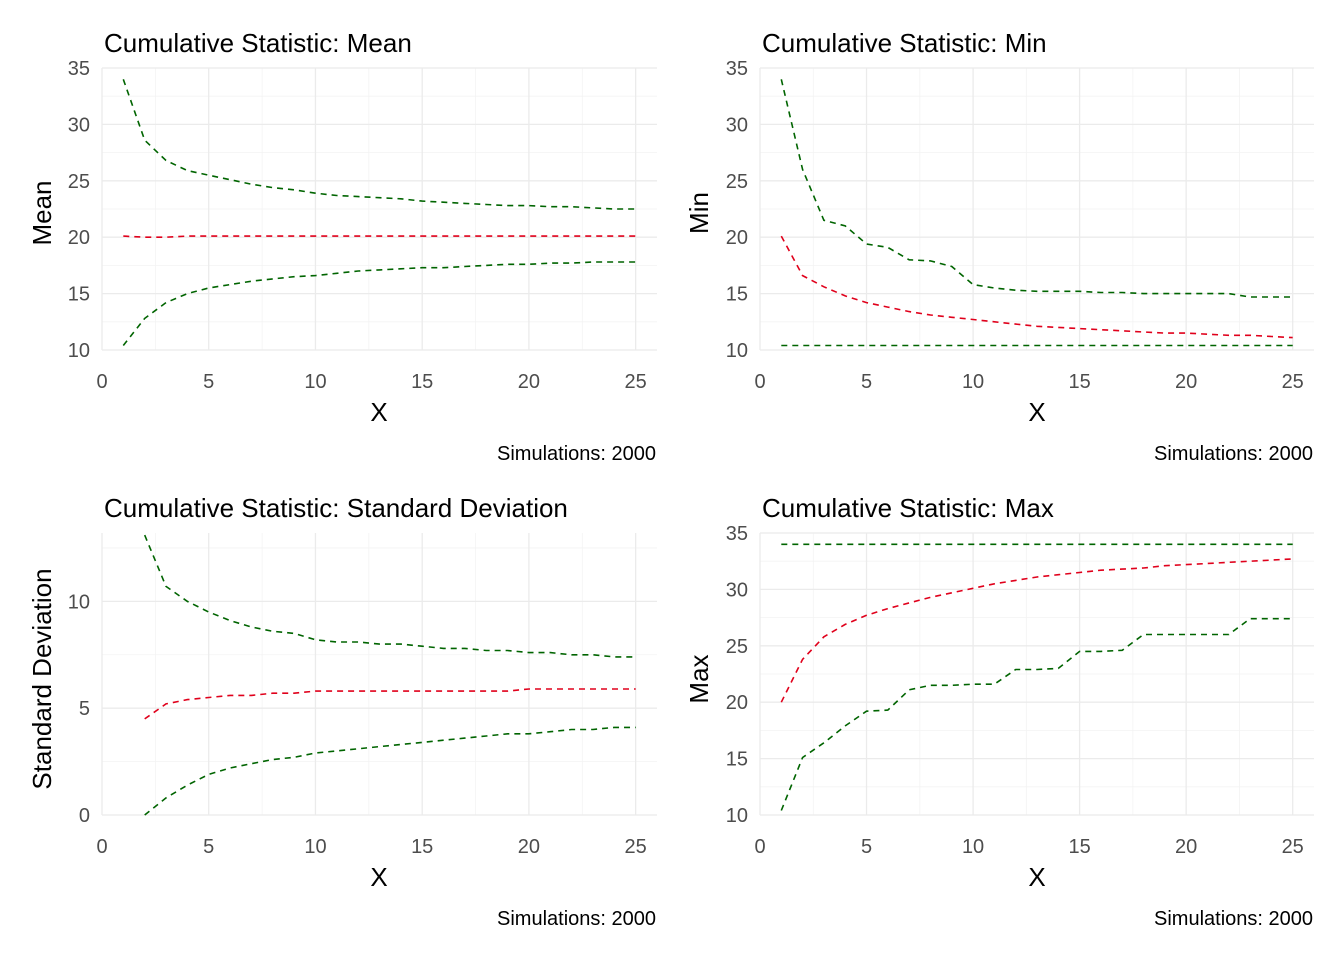 This screenshot has width=1344, height=960. What do you see at coordinates (904, 43) in the screenshot?
I see `chart-title: Cumulative Statistic: Min` at bounding box center [904, 43].